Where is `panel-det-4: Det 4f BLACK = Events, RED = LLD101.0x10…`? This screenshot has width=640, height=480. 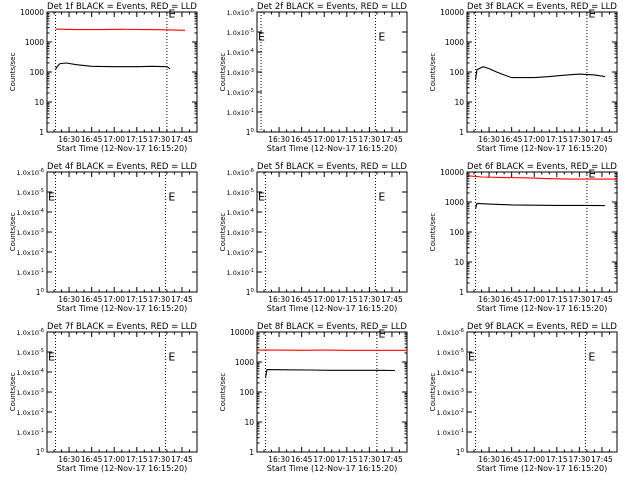
panel-det-4: Det 4f BLACK = Events, RED = LLD101.0x10… is located at coordinates (103, 237).